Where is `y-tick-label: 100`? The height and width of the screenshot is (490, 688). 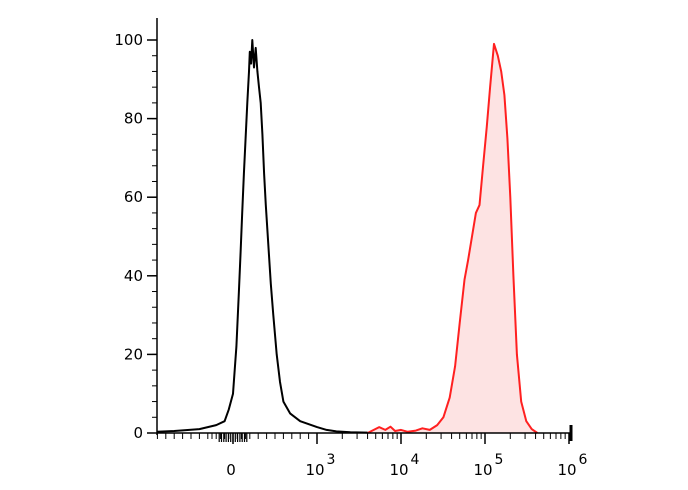 y-tick-label: 100 is located at coordinates (128, 40).